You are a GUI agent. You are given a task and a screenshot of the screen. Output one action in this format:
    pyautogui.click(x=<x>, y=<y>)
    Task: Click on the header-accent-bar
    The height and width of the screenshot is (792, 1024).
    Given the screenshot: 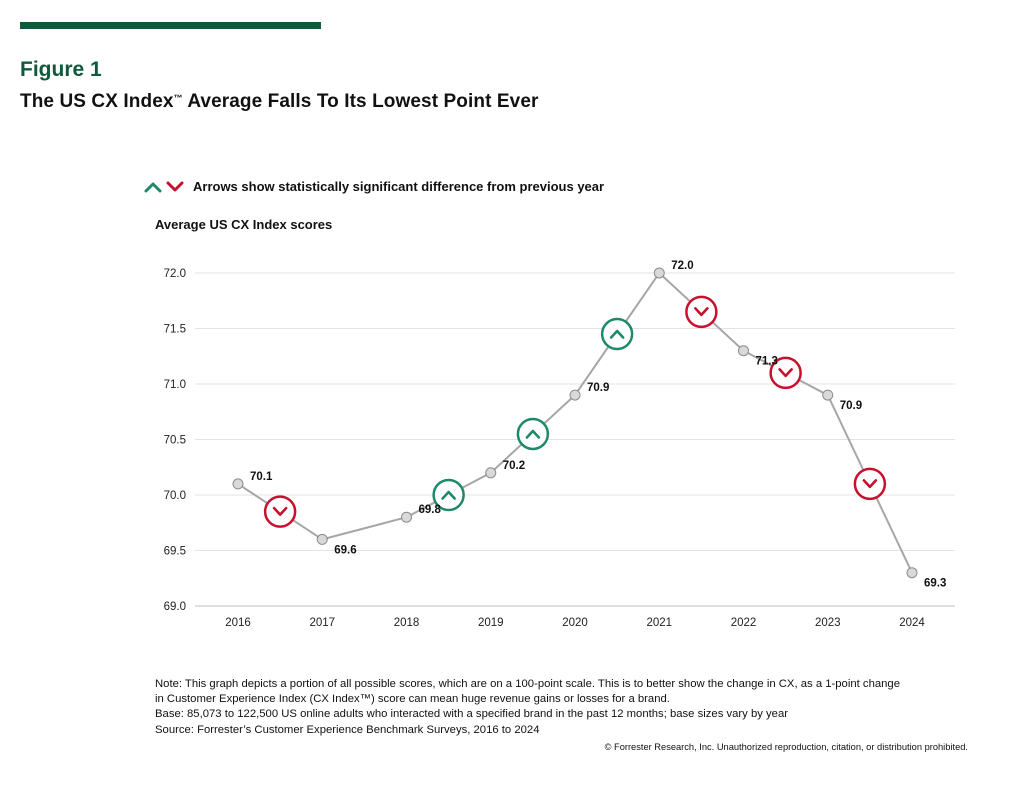 What is the action you would take?
    pyautogui.click(x=170, y=25)
    